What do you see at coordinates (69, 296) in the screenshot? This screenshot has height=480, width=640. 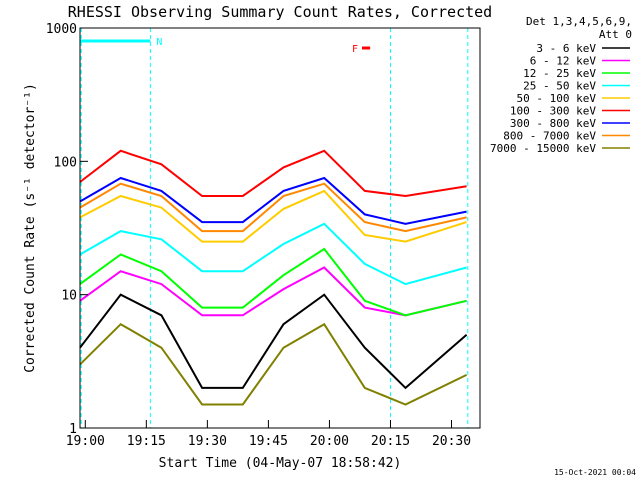 I see `y-tick-label: 10` at bounding box center [69, 296].